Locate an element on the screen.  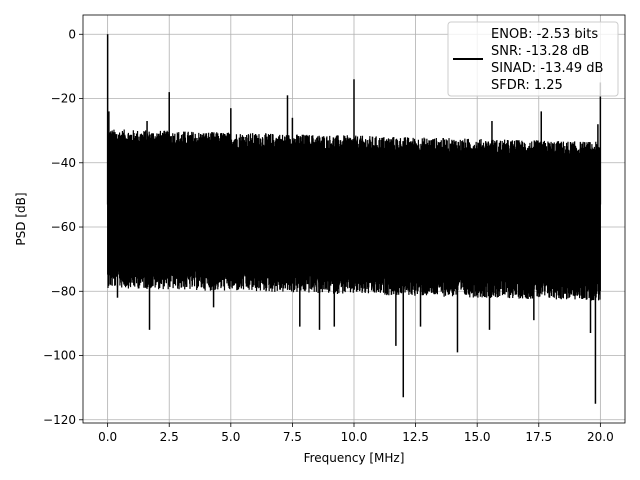
legend-line-4: SFDR: 1.25 is located at coordinates (527, 85).